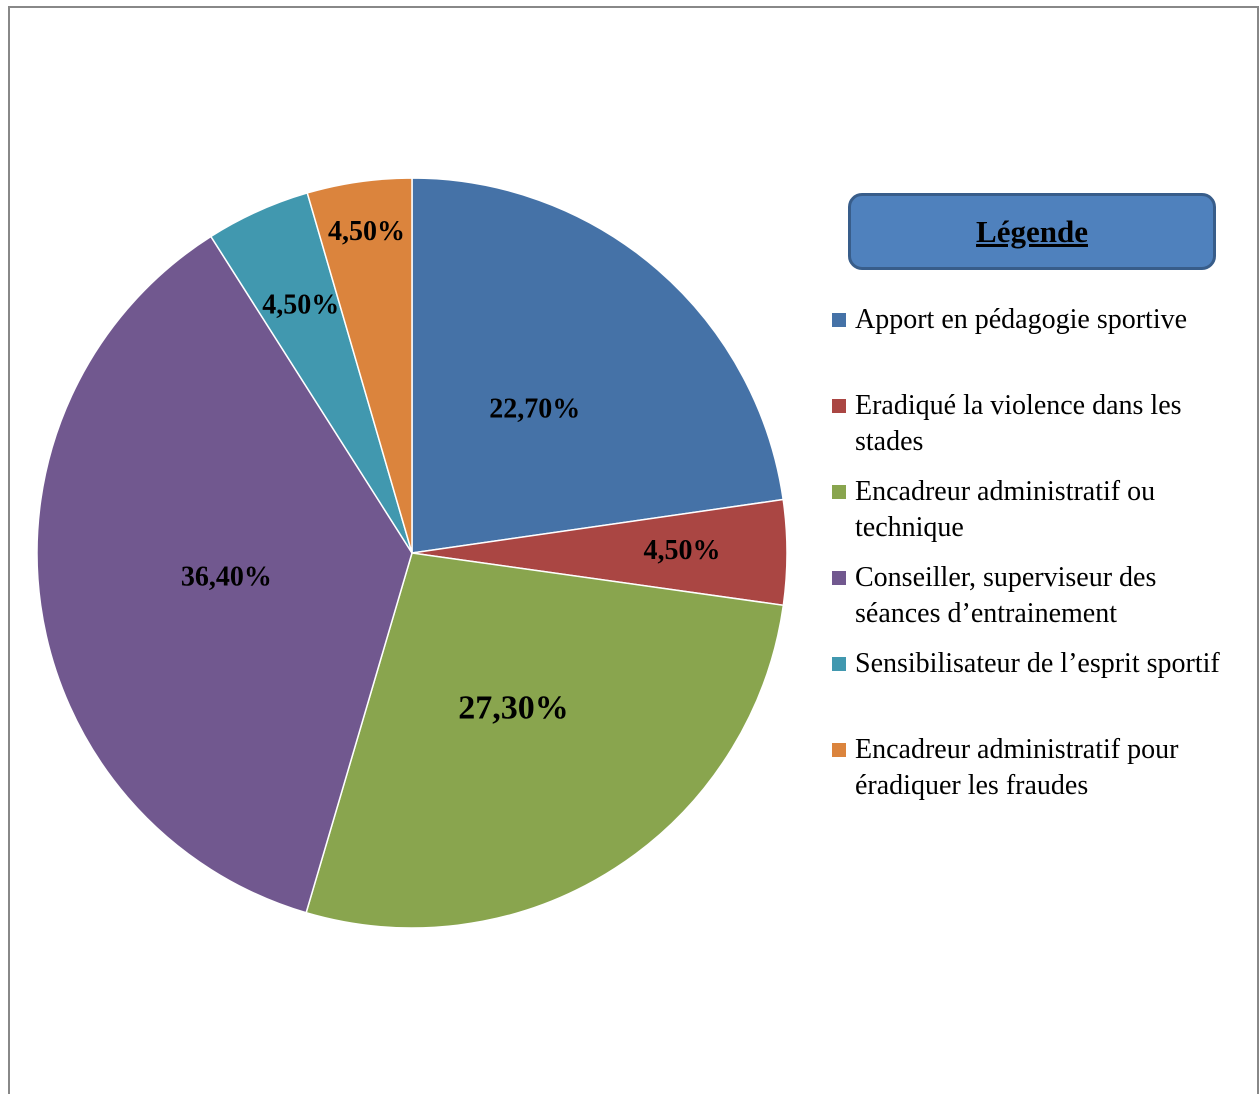 This screenshot has width=1260, height=1094. Describe the element at coordinates (1037, 663) in the screenshot. I see `legend-label: Sensibilisateur de l’esprit sportif` at that location.